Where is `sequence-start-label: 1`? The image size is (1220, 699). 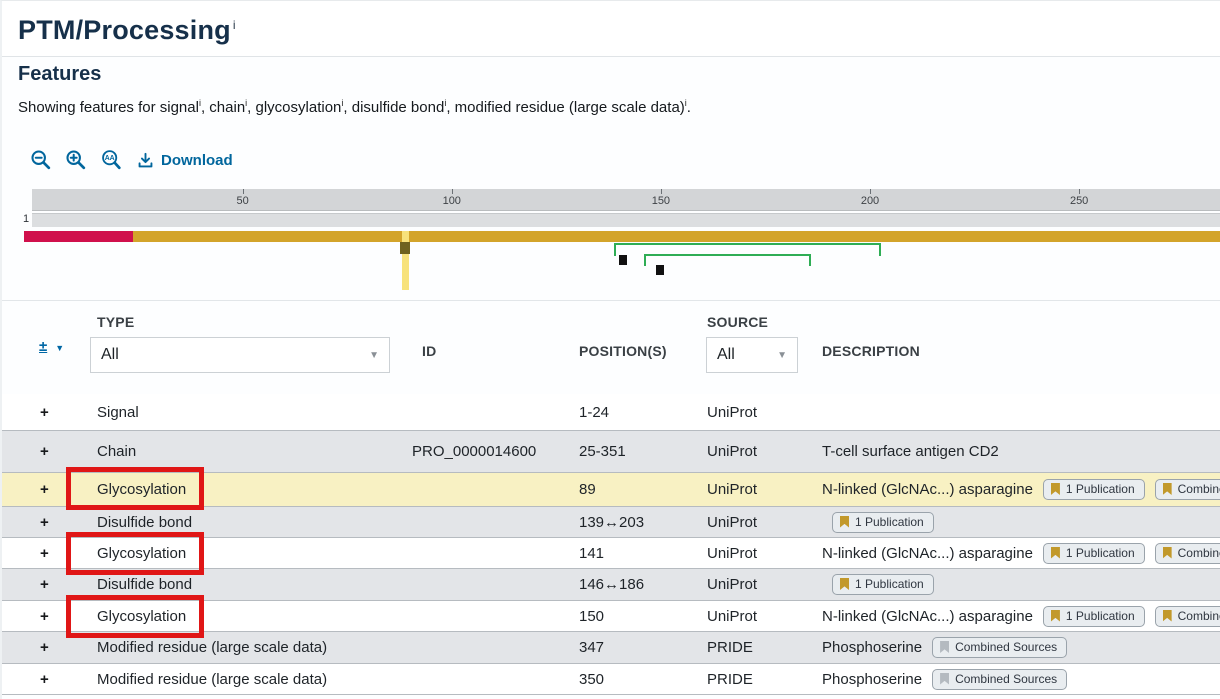 sequence-start-label: 1 is located at coordinates (26, 219).